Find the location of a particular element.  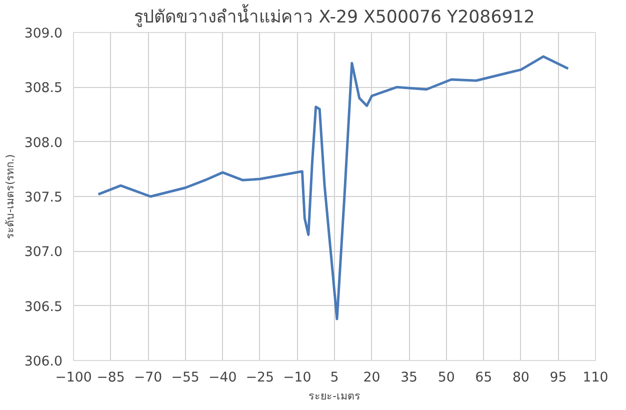

x-tick-label: −100 is located at coordinates (73, 378).